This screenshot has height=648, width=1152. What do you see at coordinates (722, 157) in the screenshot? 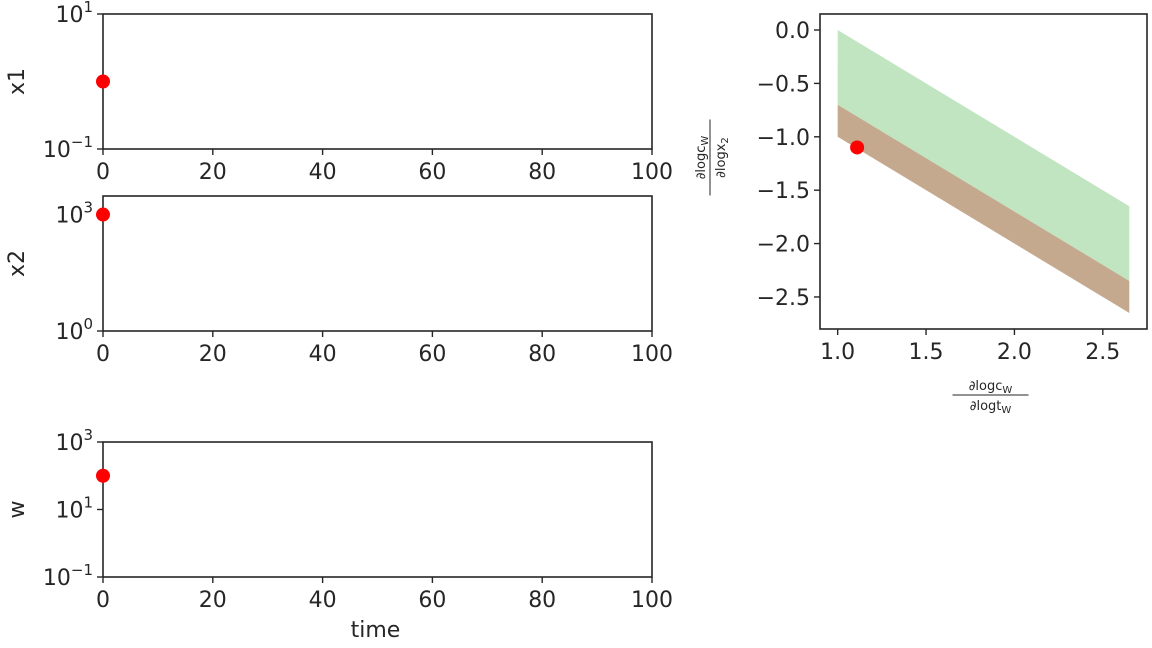
I see `fraction-denominator: ∂logx2` at bounding box center [722, 157].